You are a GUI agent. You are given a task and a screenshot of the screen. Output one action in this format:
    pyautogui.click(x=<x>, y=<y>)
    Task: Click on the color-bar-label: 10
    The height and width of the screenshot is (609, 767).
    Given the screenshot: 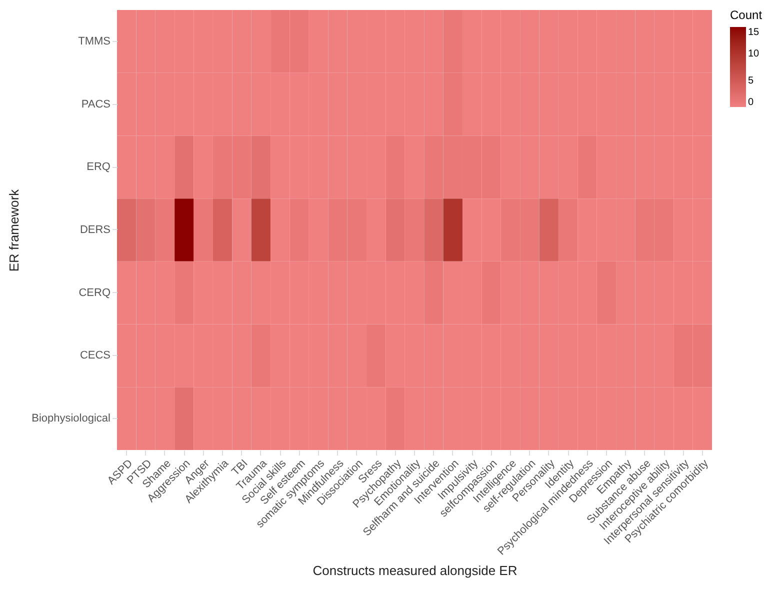 What is the action you would take?
    pyautogui.click(x=754, y=54)
    